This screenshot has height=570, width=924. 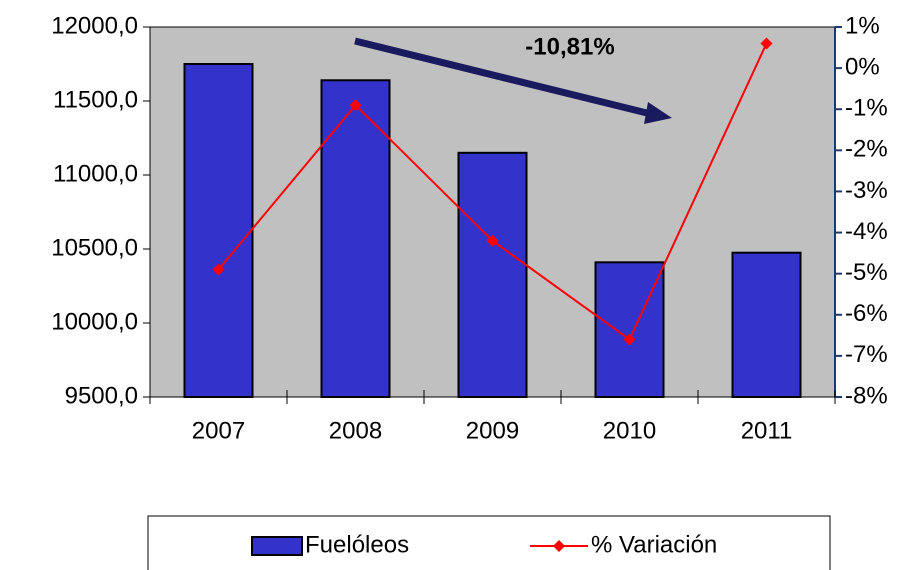 I want to click on y-tick-label: 10000,0, so click(x=94, y=321).